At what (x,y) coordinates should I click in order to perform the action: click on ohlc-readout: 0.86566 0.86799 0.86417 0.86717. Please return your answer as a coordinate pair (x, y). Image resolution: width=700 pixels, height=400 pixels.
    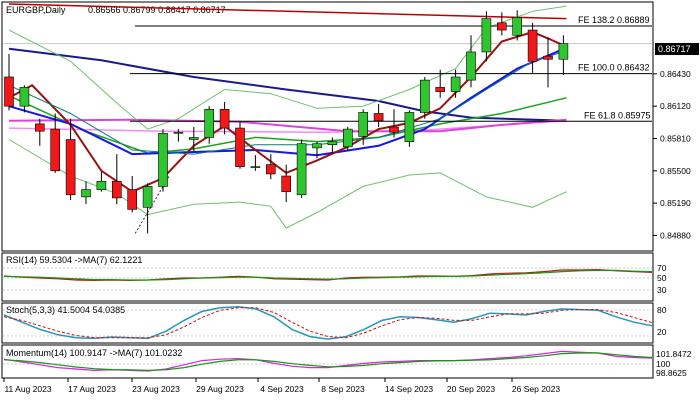
    Looking at the image, I should click on (157, 10).